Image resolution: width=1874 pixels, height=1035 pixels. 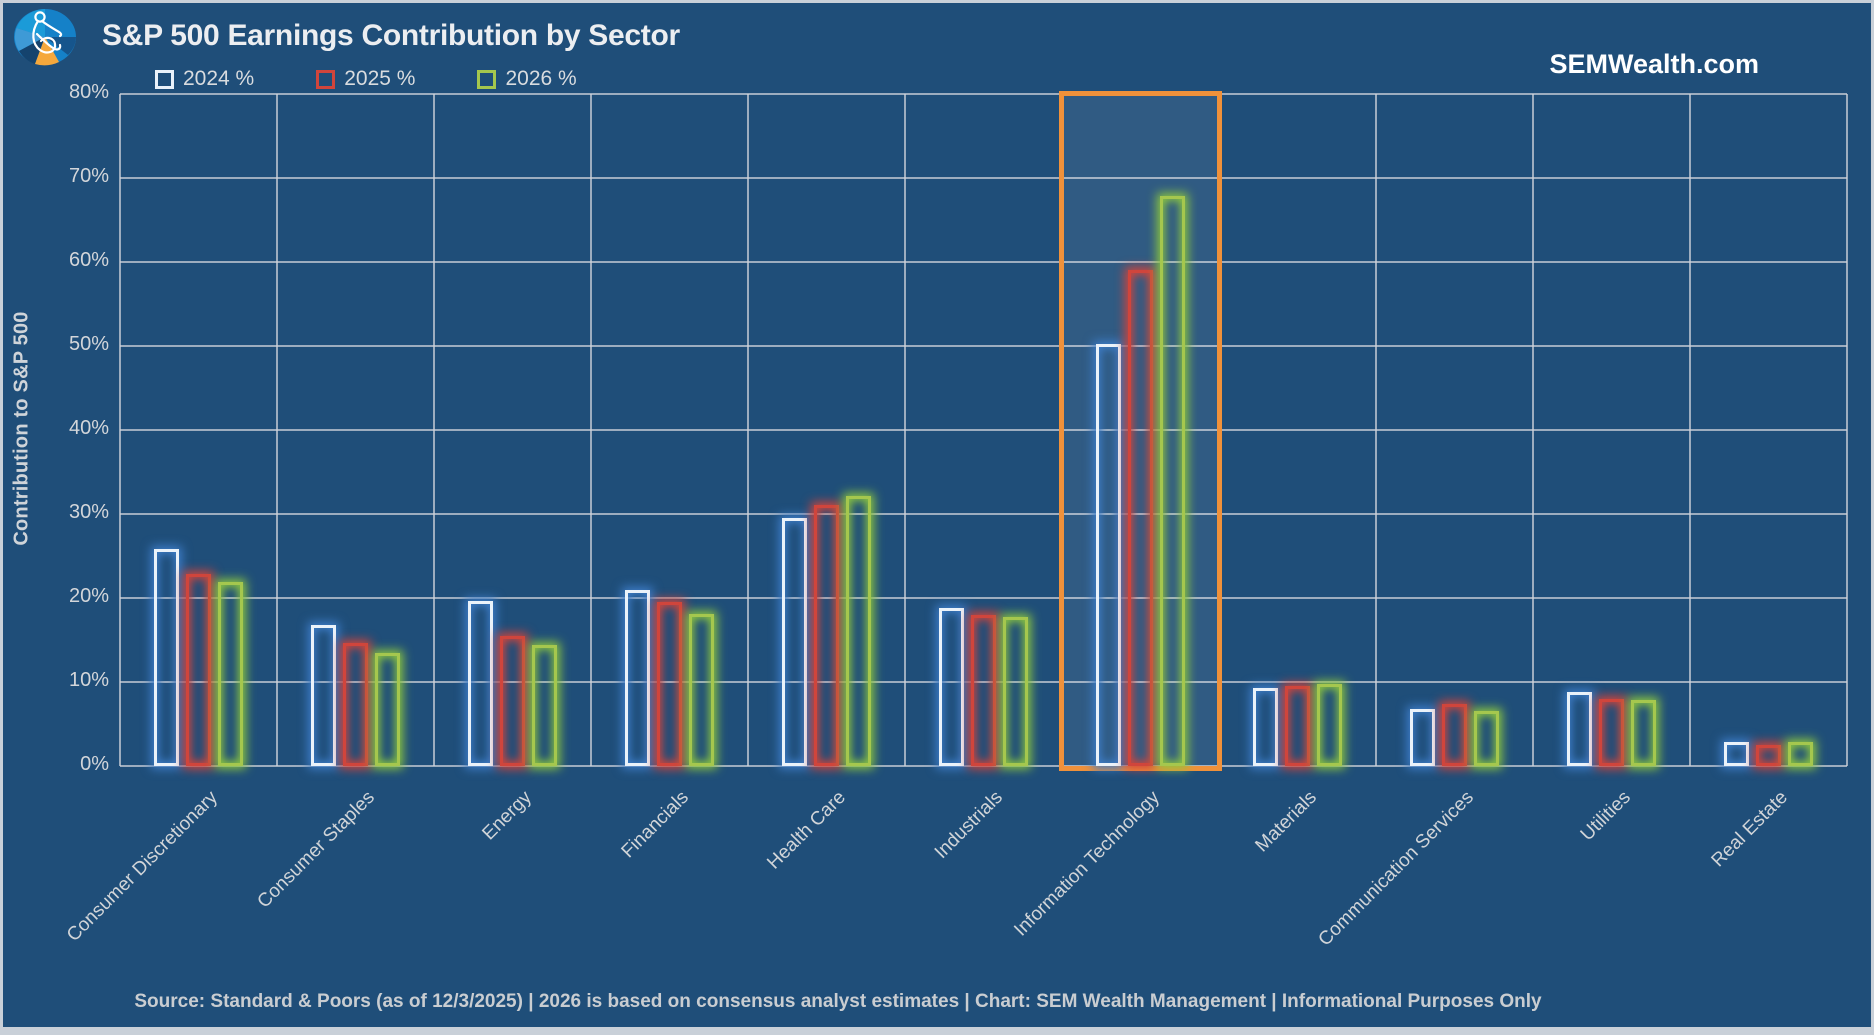 What do you see at coordinates (487, 79) in the screenshot?
I see `legend-swatch-2026-icon` at bounding box center [487, 79].